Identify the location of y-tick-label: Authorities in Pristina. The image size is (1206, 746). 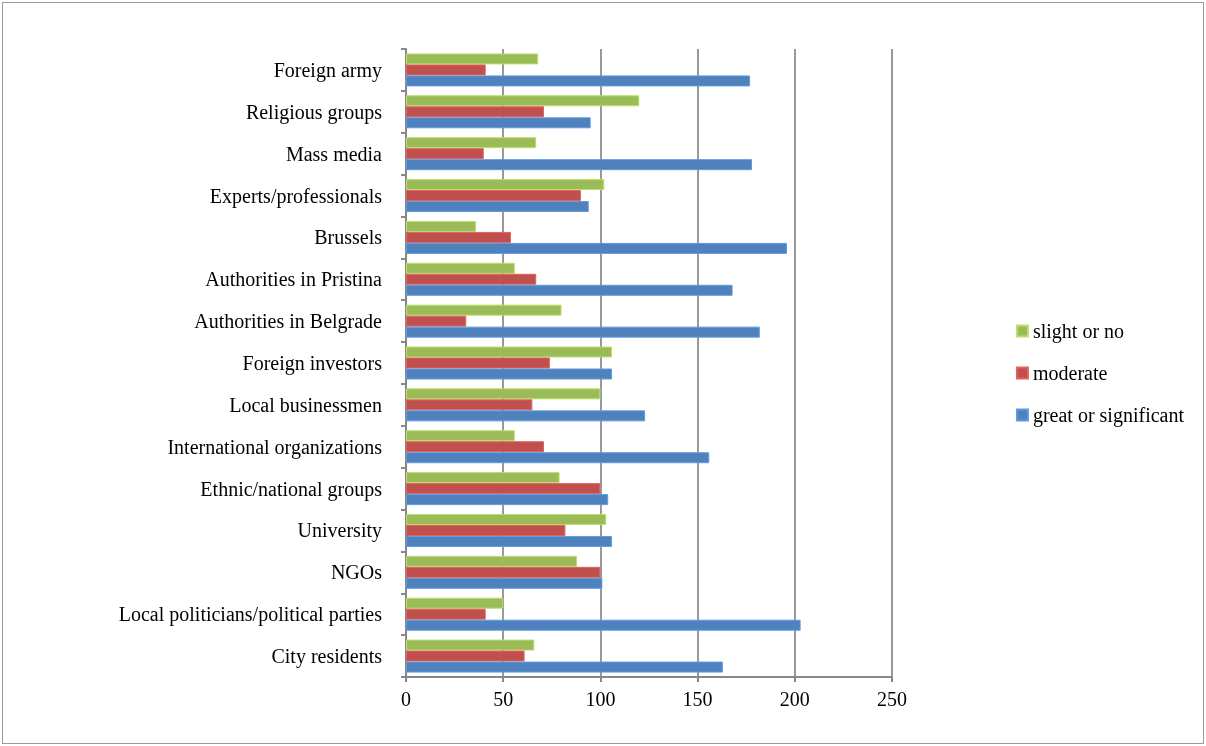
(294, 279).